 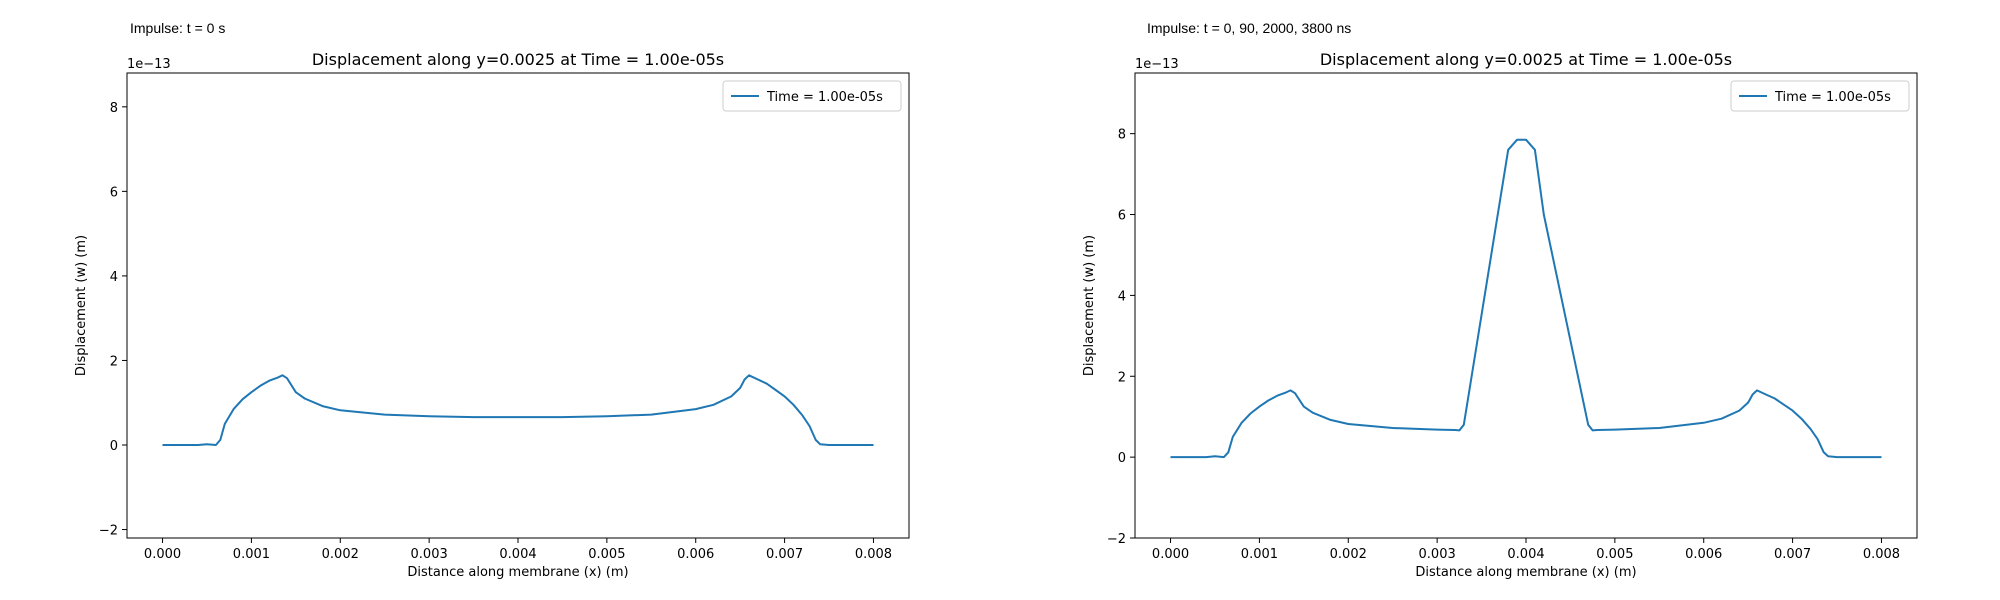 What do you see at coordinates (178, 28) in the screenshot?
I see `panel-caption-left: Impulse: t = 0 s` at bounding box center [178, 28].